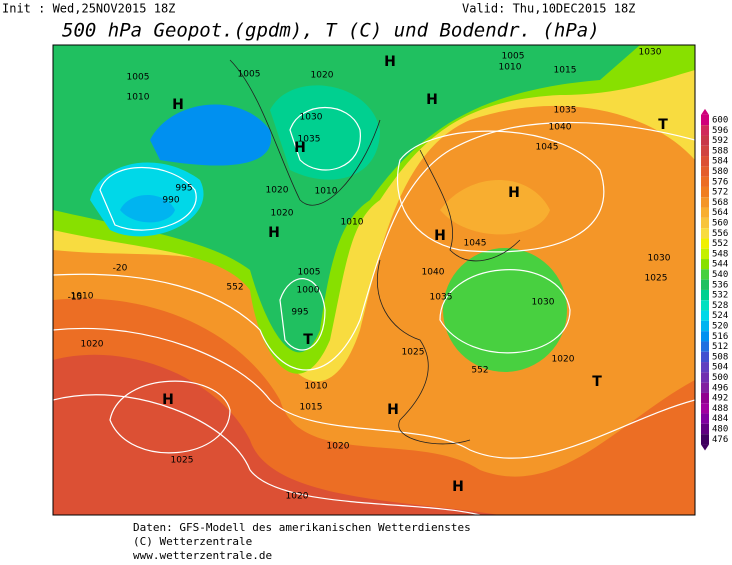 The height and width of the screenshot is (565, 732). Describe the element at coordinates (720, 275) in the screenshot. I see `scale-label: 540` at that location.